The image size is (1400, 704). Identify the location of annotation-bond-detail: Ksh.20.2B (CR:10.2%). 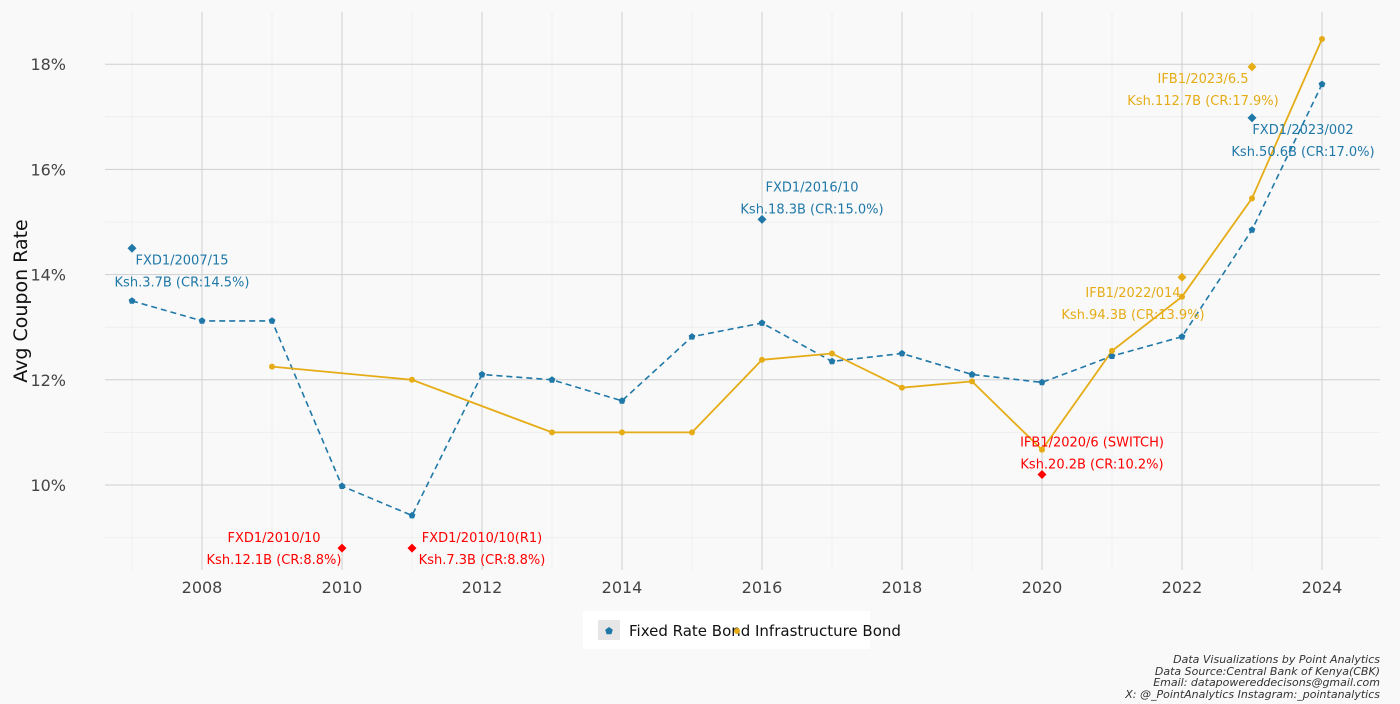
(1091, 464).